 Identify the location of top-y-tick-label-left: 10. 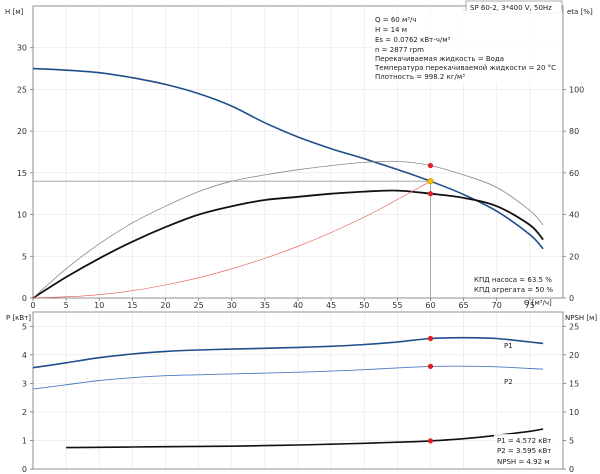
(22, 215).